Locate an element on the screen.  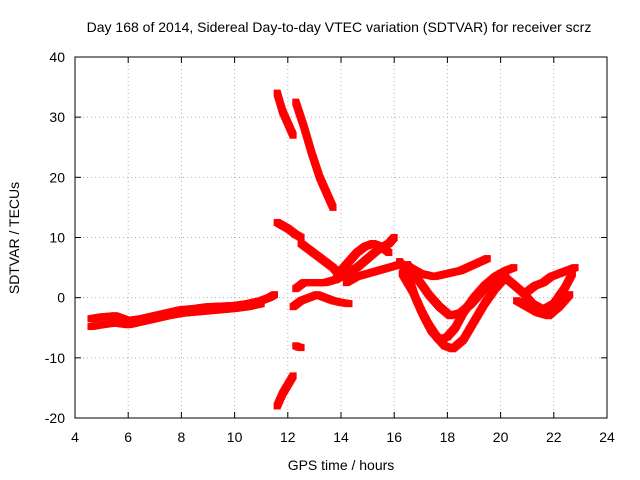
x-tick-label: 10 is located at coordinates (235, 437).